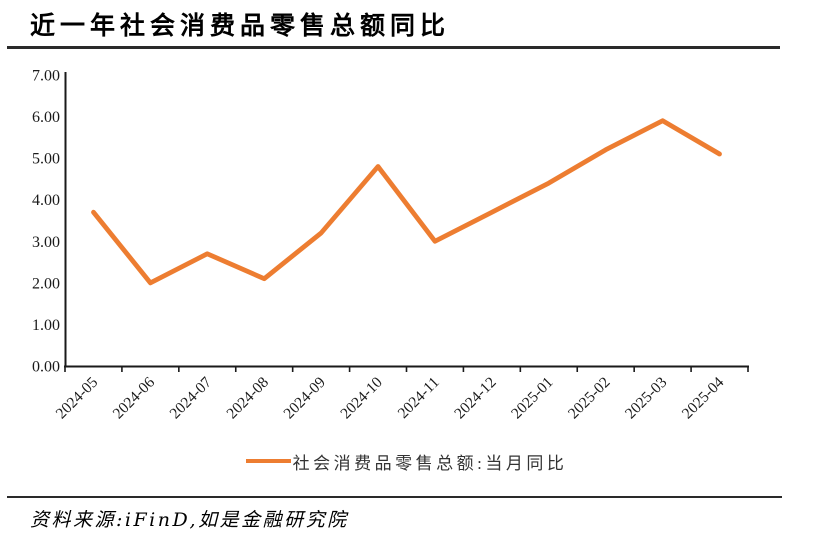 The width and height of the screenshot is (830, 536). Describe the element at coordinates (46, 242) in the screenshot. I see `y-tick-label: 3.00` at that location.